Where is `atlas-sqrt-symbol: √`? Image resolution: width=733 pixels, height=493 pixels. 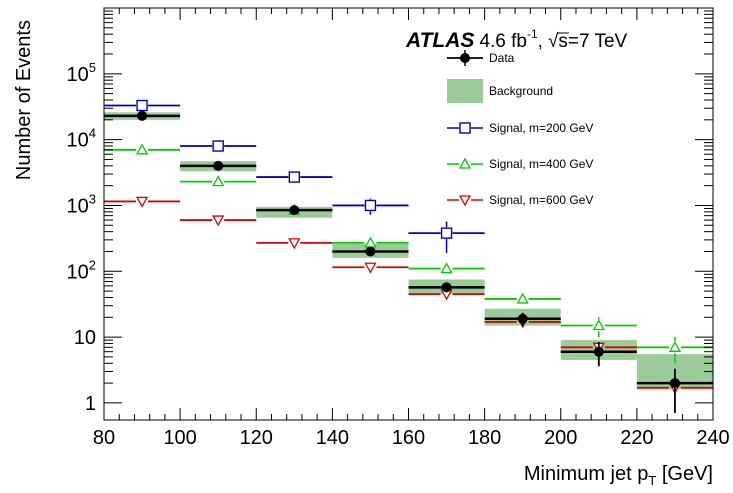
atlas-sqrt-symbol: √ is located at coordinates (553, 41).